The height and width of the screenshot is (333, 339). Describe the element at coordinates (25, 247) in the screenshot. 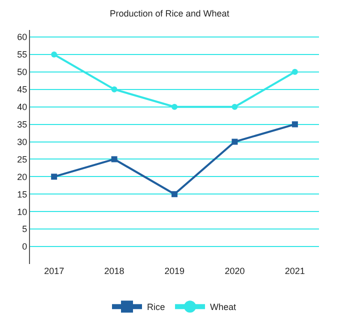

I see `y-tick-label: 0` at that location.